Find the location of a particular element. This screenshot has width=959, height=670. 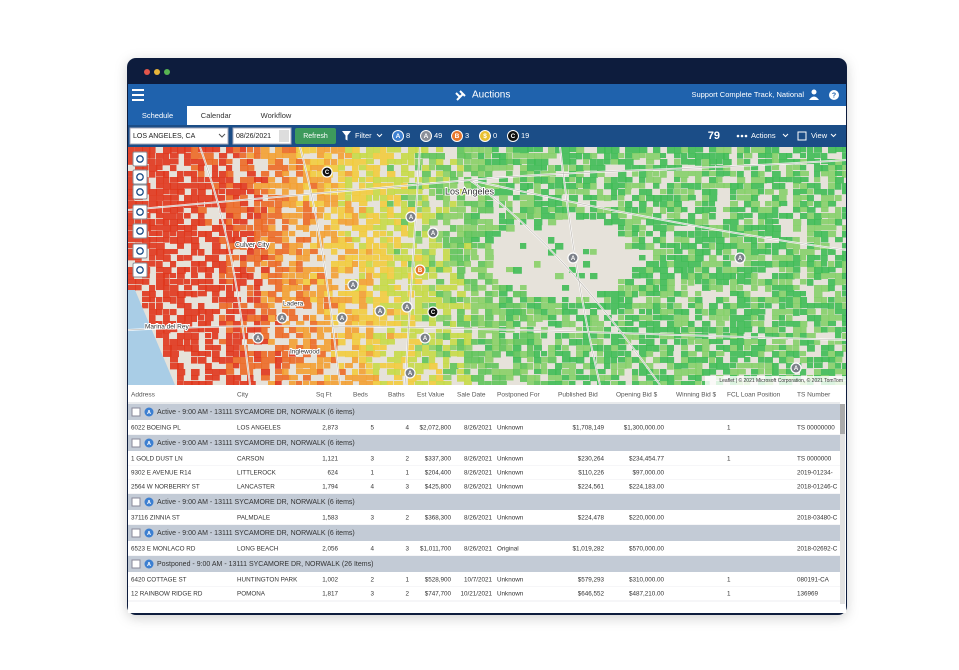

menu-icon is located at coordinates (138, 95).